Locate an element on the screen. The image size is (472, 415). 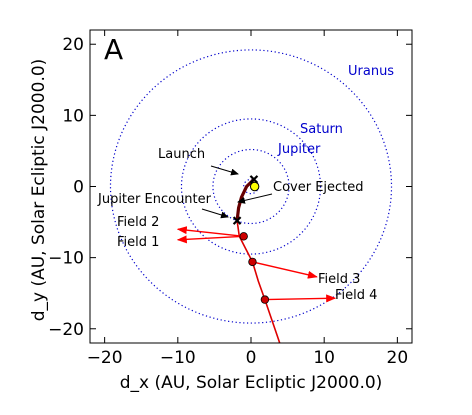
y-tick-label: 0 is located at coordinates (78, 188).